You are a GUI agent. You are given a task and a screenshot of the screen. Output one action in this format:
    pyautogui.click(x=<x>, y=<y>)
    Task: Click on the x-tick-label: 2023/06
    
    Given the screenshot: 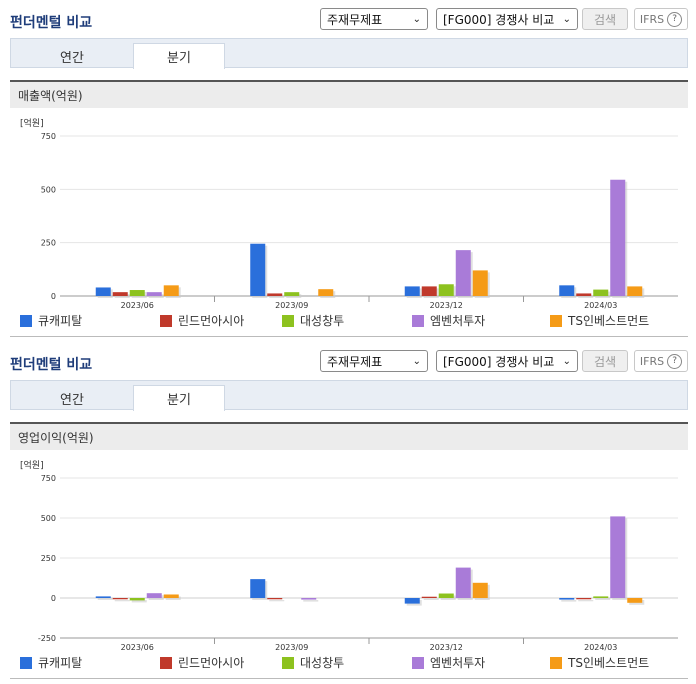 What is the action you would take?
    pyautogui.click(x=137, y=647)
    